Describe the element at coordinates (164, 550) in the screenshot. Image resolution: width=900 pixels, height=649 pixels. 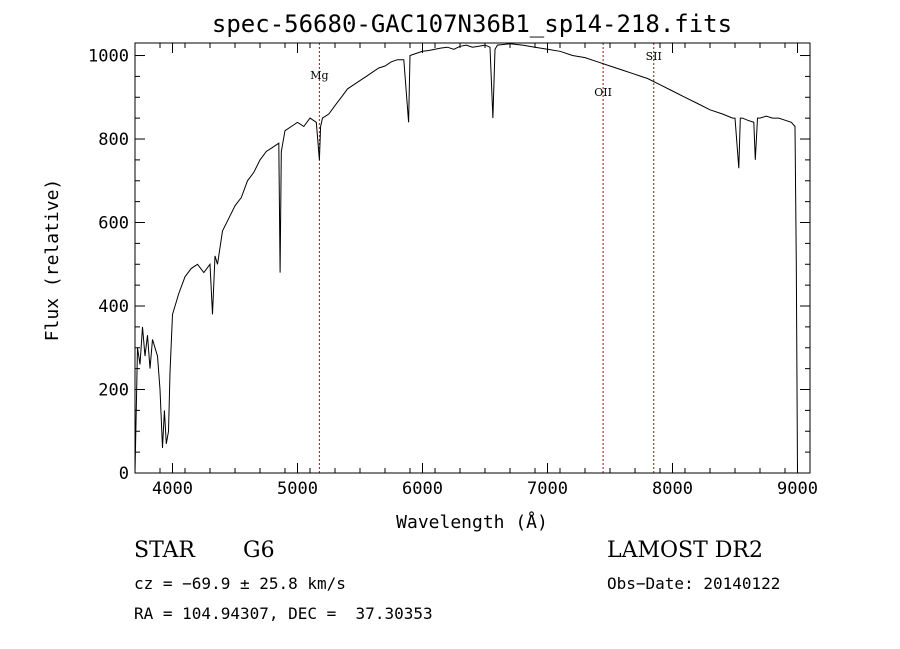
I see `object-class: STAR` at that location.